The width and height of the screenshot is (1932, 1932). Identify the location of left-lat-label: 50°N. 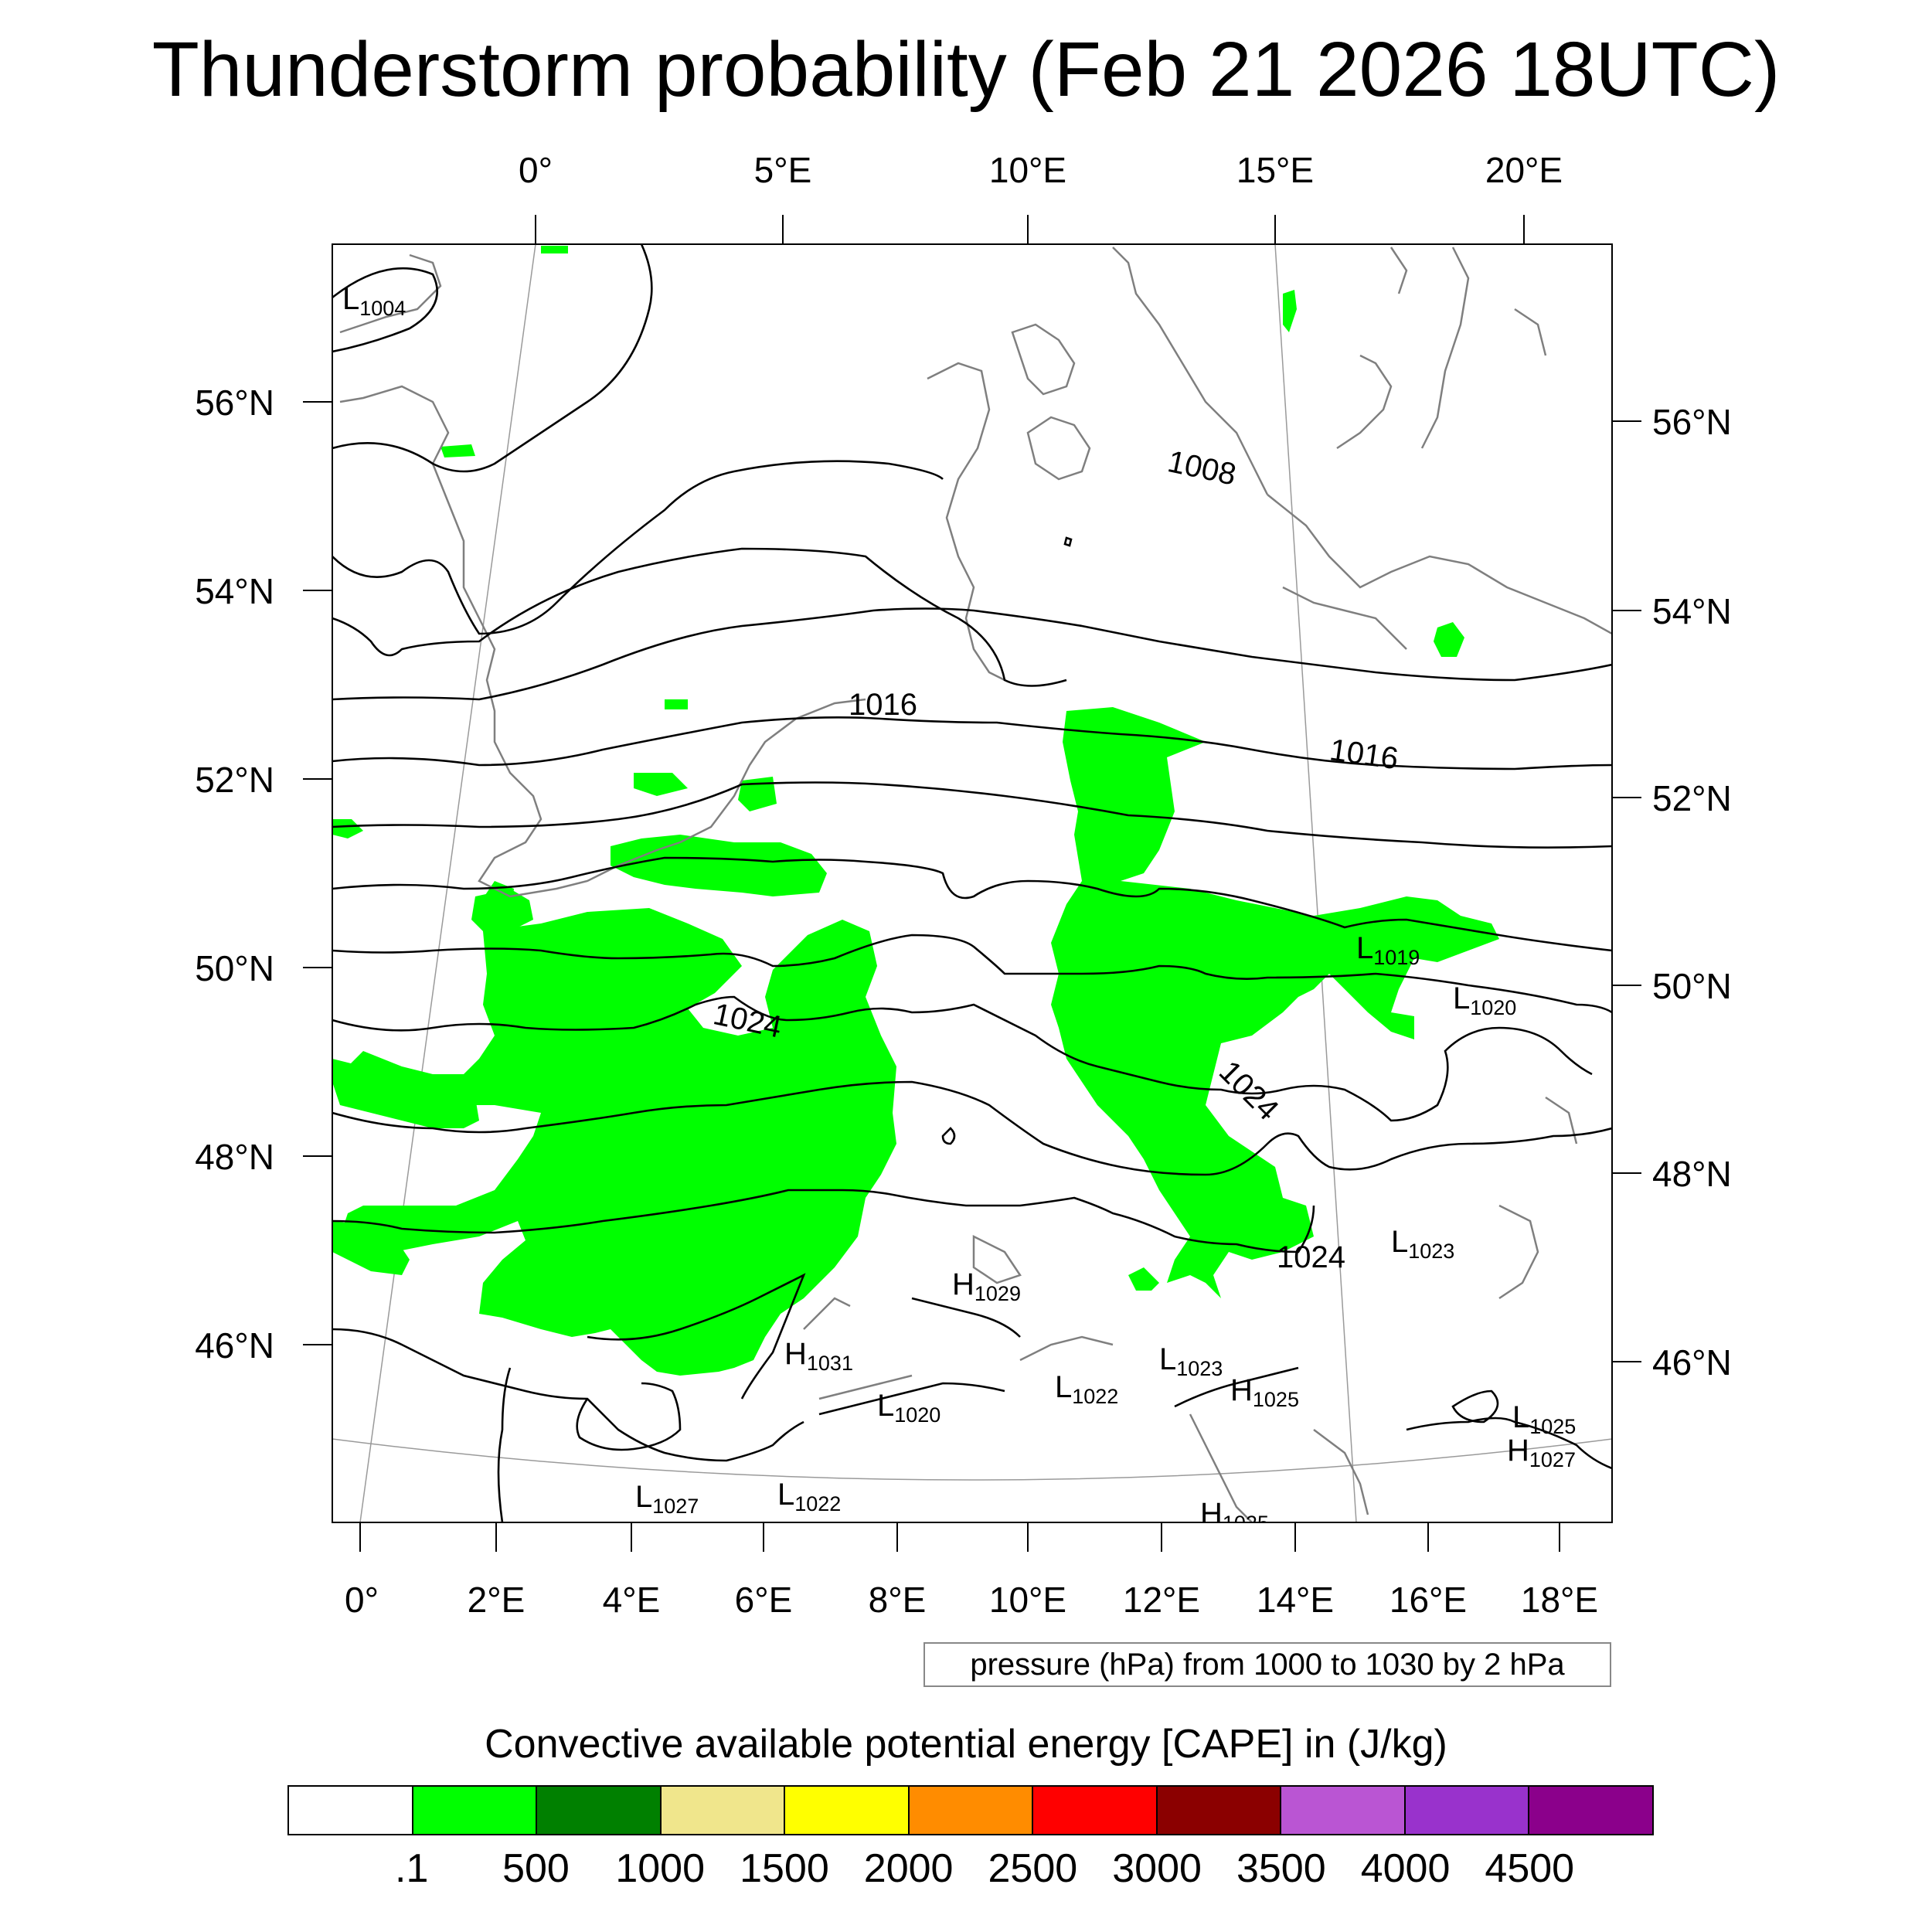
(235, 968).